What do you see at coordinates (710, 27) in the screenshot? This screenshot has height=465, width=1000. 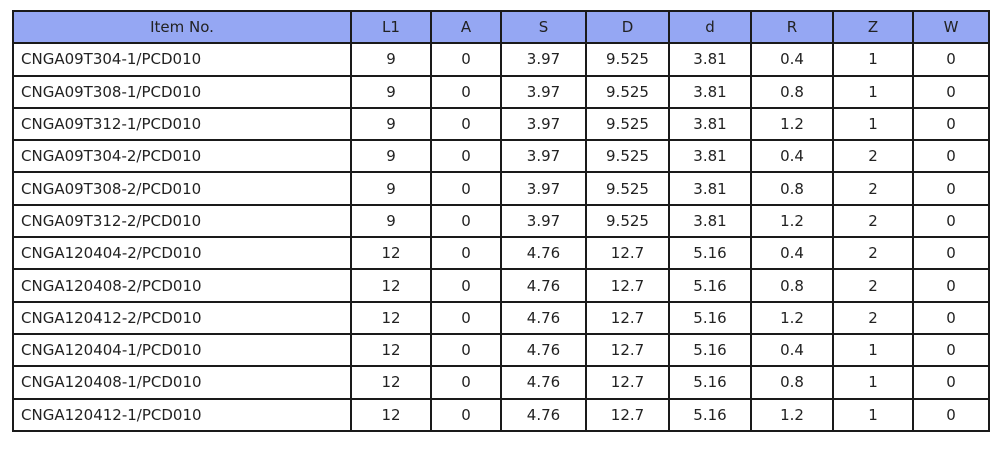 I see `column-header: d` at bounding box center [710, 27].